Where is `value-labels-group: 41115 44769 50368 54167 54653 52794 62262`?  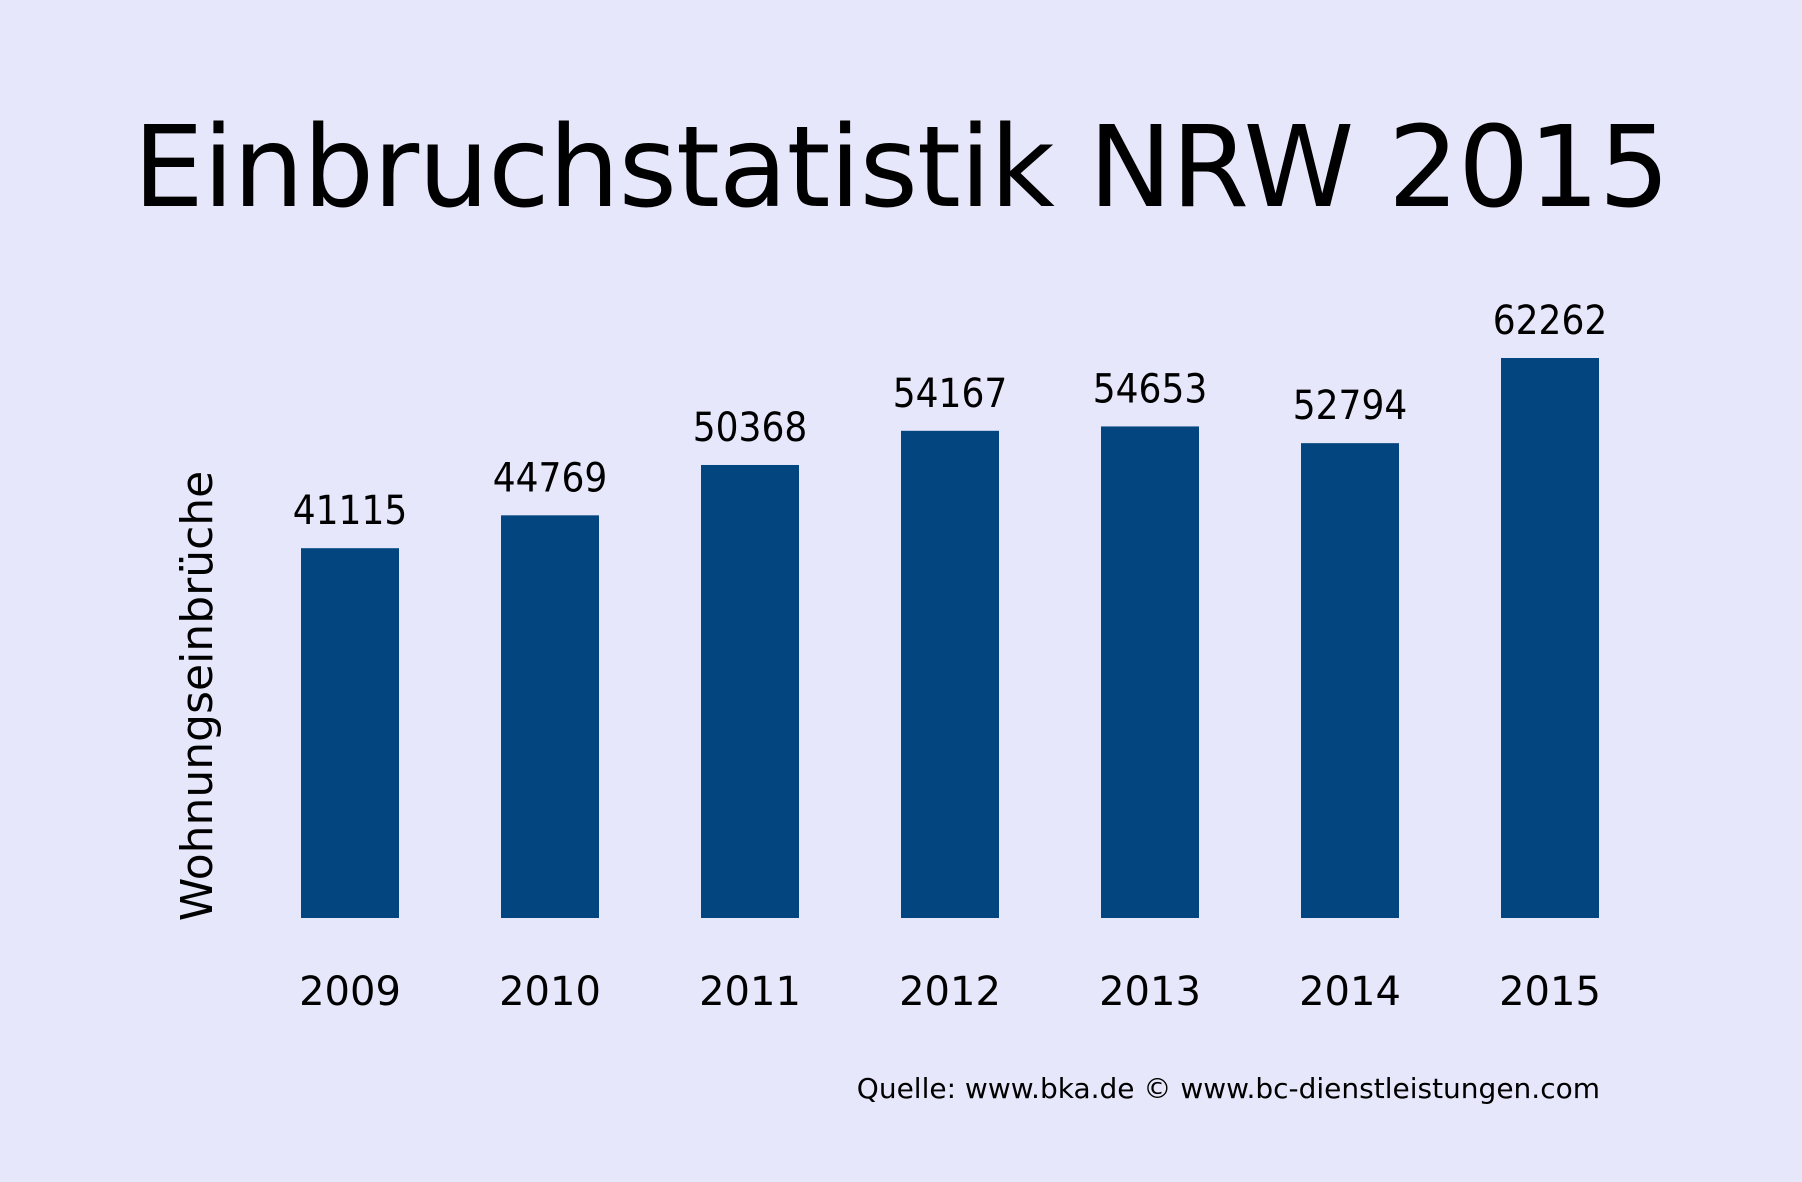
value-labels-group: 41115 44769 50368 54167 54653 52794 62262 is located at coordinates (950, 416).